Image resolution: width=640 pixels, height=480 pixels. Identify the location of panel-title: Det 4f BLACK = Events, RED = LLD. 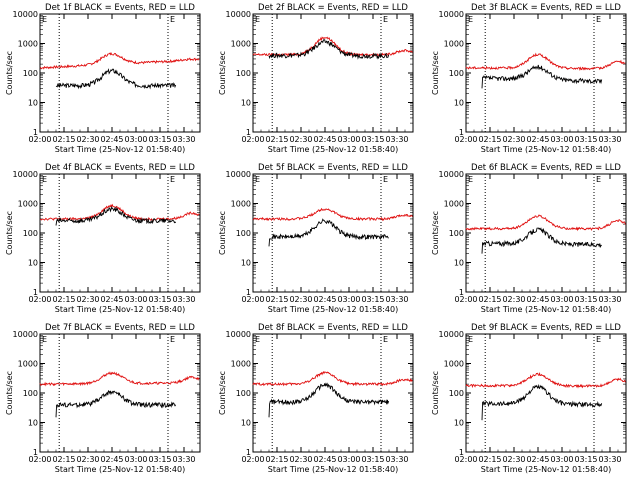
(120, 168).